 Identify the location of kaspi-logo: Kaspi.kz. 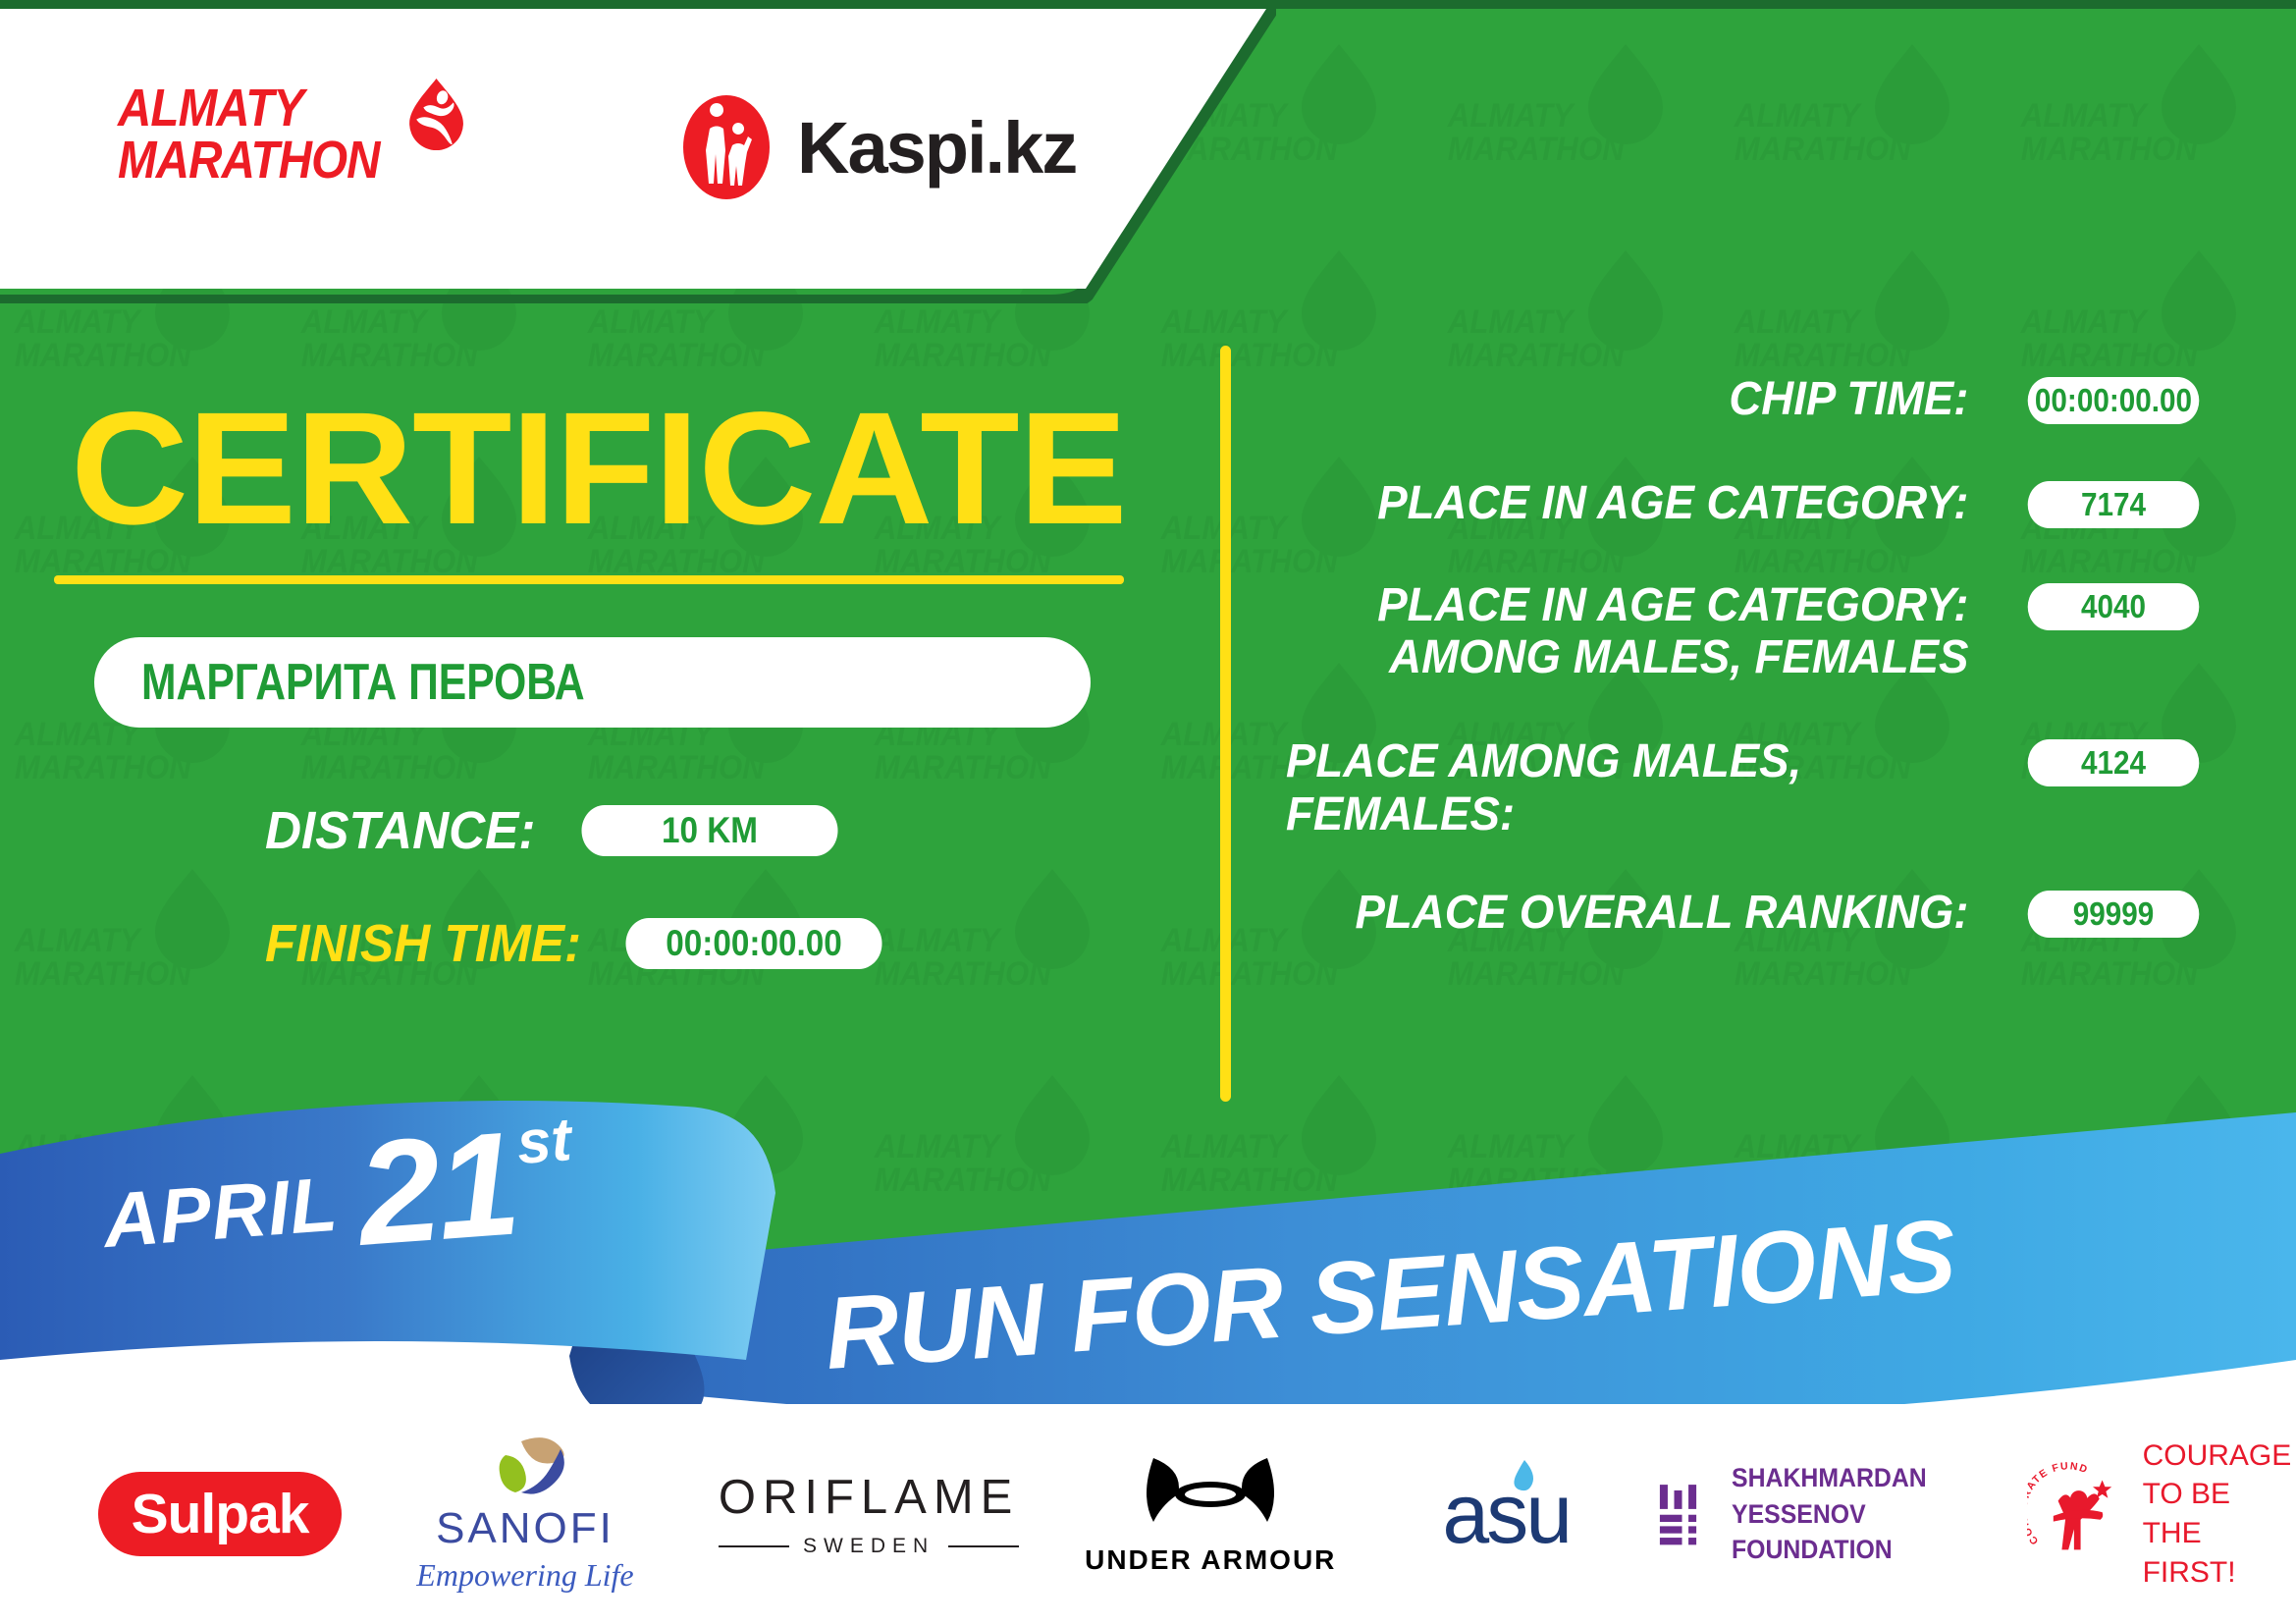
(877, 147).